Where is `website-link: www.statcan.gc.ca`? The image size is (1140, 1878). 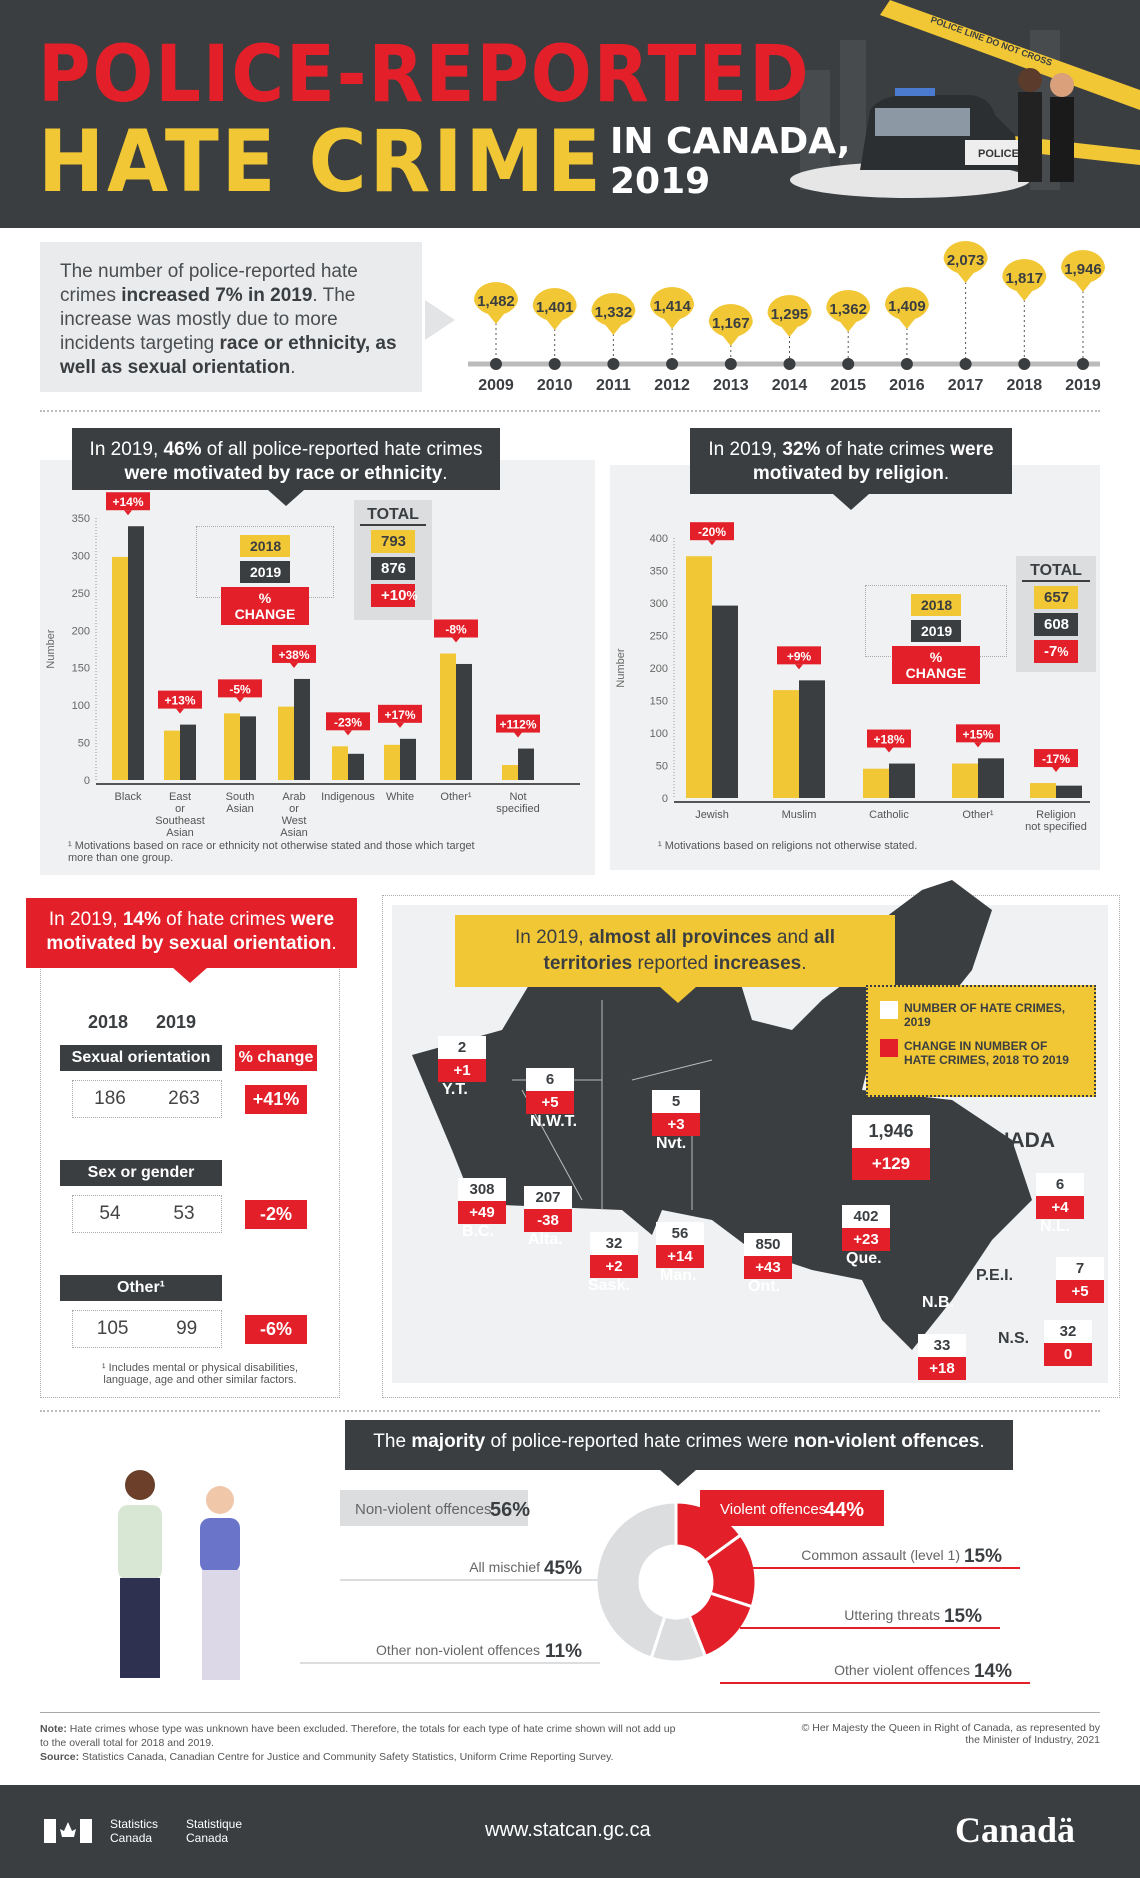
website-link: www.statcan.gc.ca is located at coordinates (568, 1830).